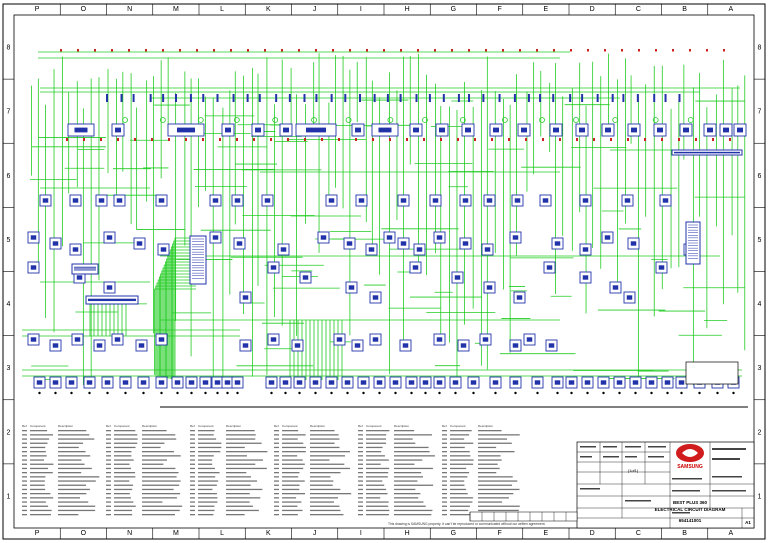  Describe the element at coordinates (546, 9) in the screenshot. I see `column-label-e: E` at that location.